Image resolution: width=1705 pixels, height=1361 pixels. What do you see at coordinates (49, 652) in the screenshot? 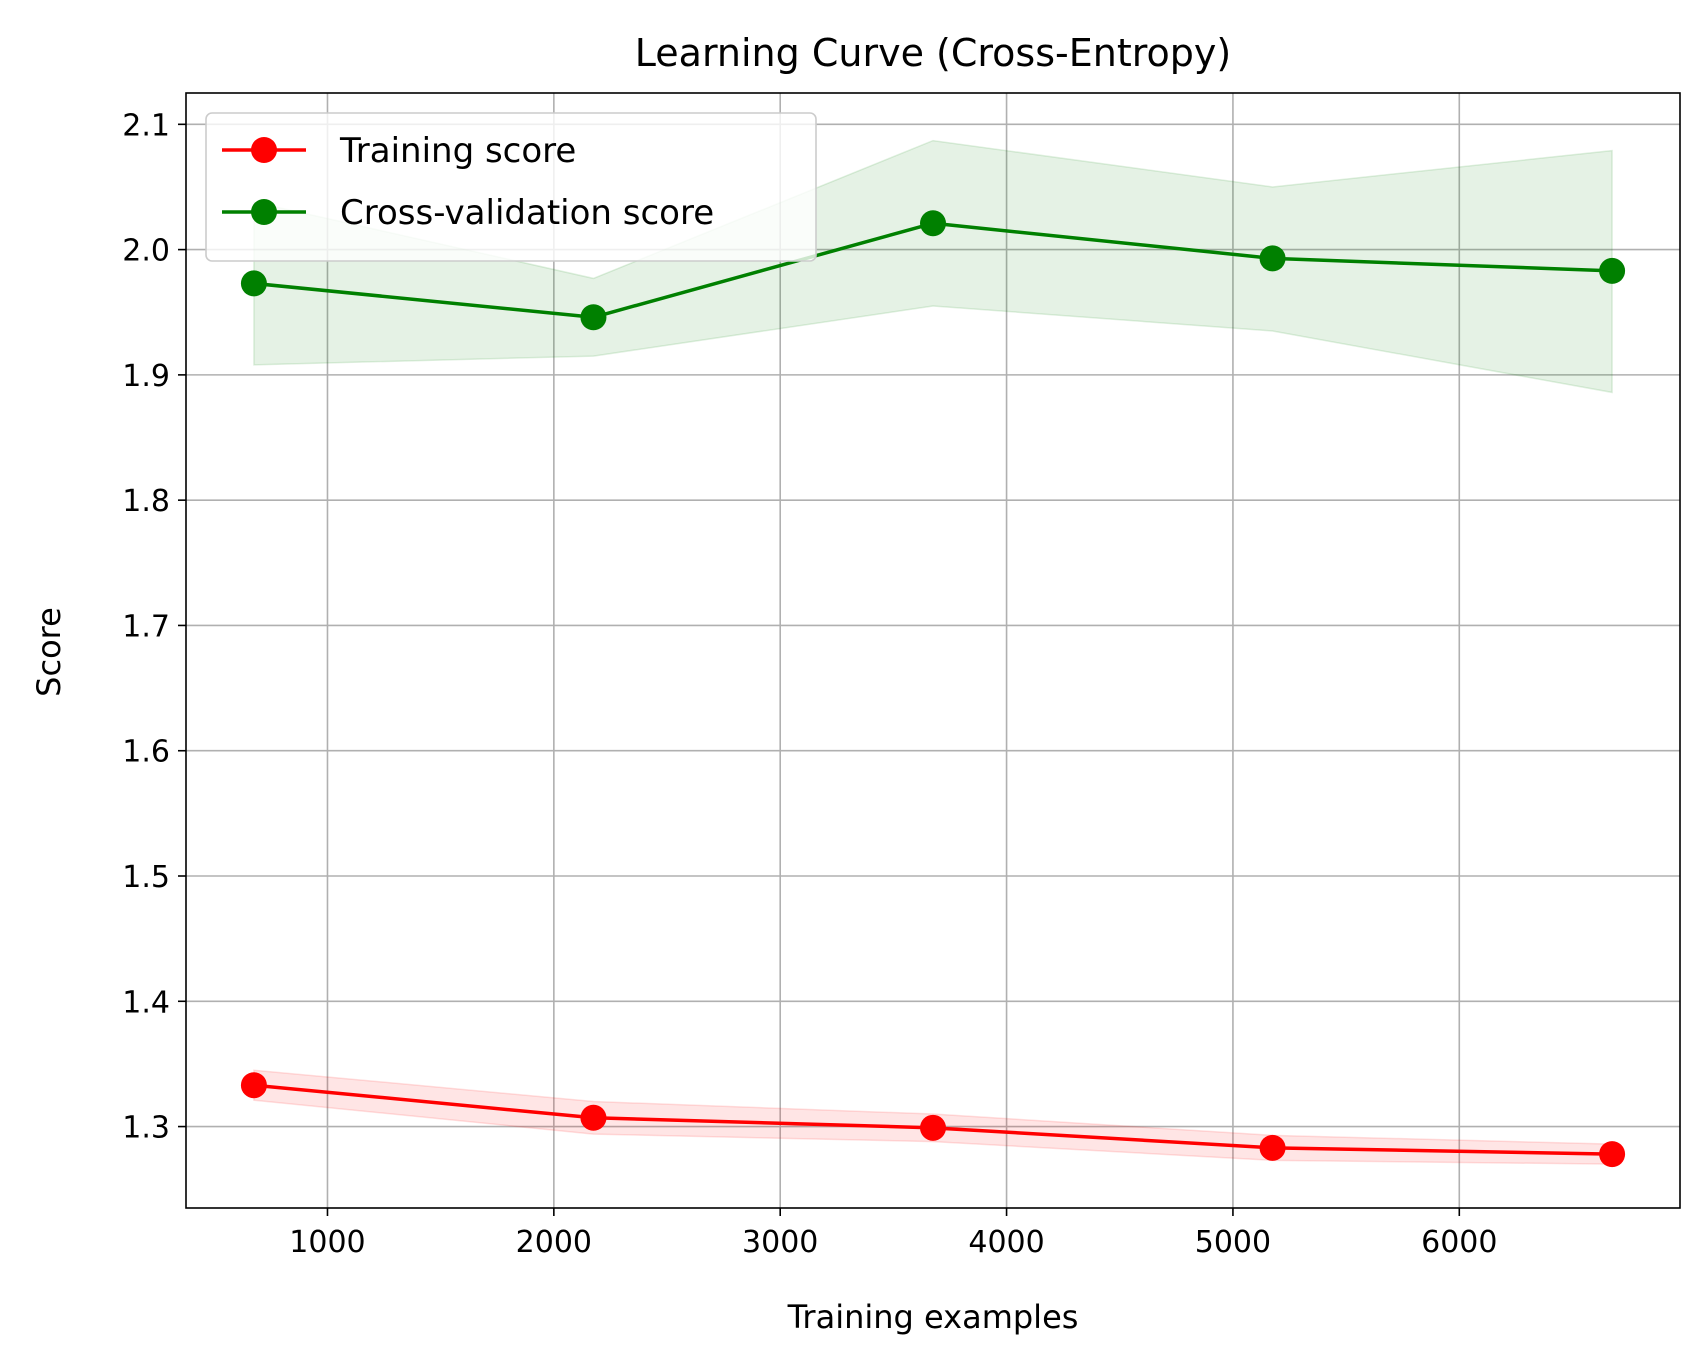
I see `y-axis-title: Score` at bounding box center [49, 652].